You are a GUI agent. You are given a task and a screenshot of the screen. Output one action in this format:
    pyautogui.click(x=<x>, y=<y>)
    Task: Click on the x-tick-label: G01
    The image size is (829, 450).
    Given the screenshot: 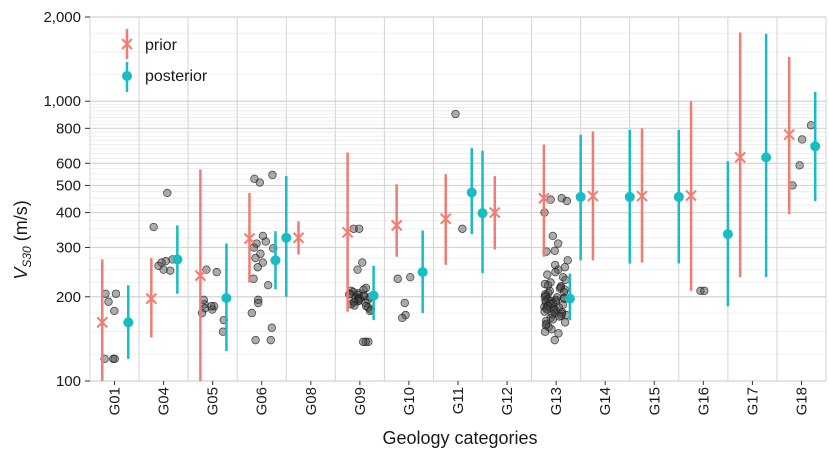 What is the action you would take?
    pyautogui.click(x=115, y=401)
    